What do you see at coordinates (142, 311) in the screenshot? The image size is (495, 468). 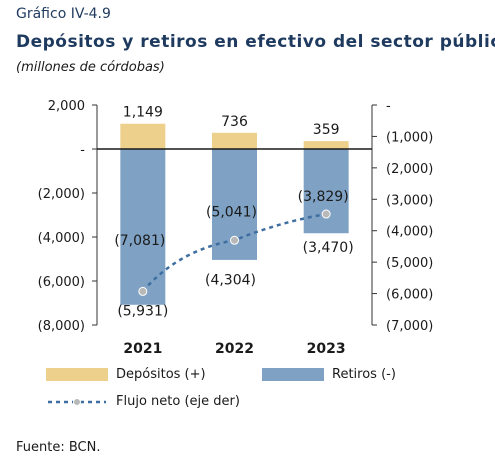 I see `data-label-flujo-neto: (5,931)` at bounding box center [142, 311].